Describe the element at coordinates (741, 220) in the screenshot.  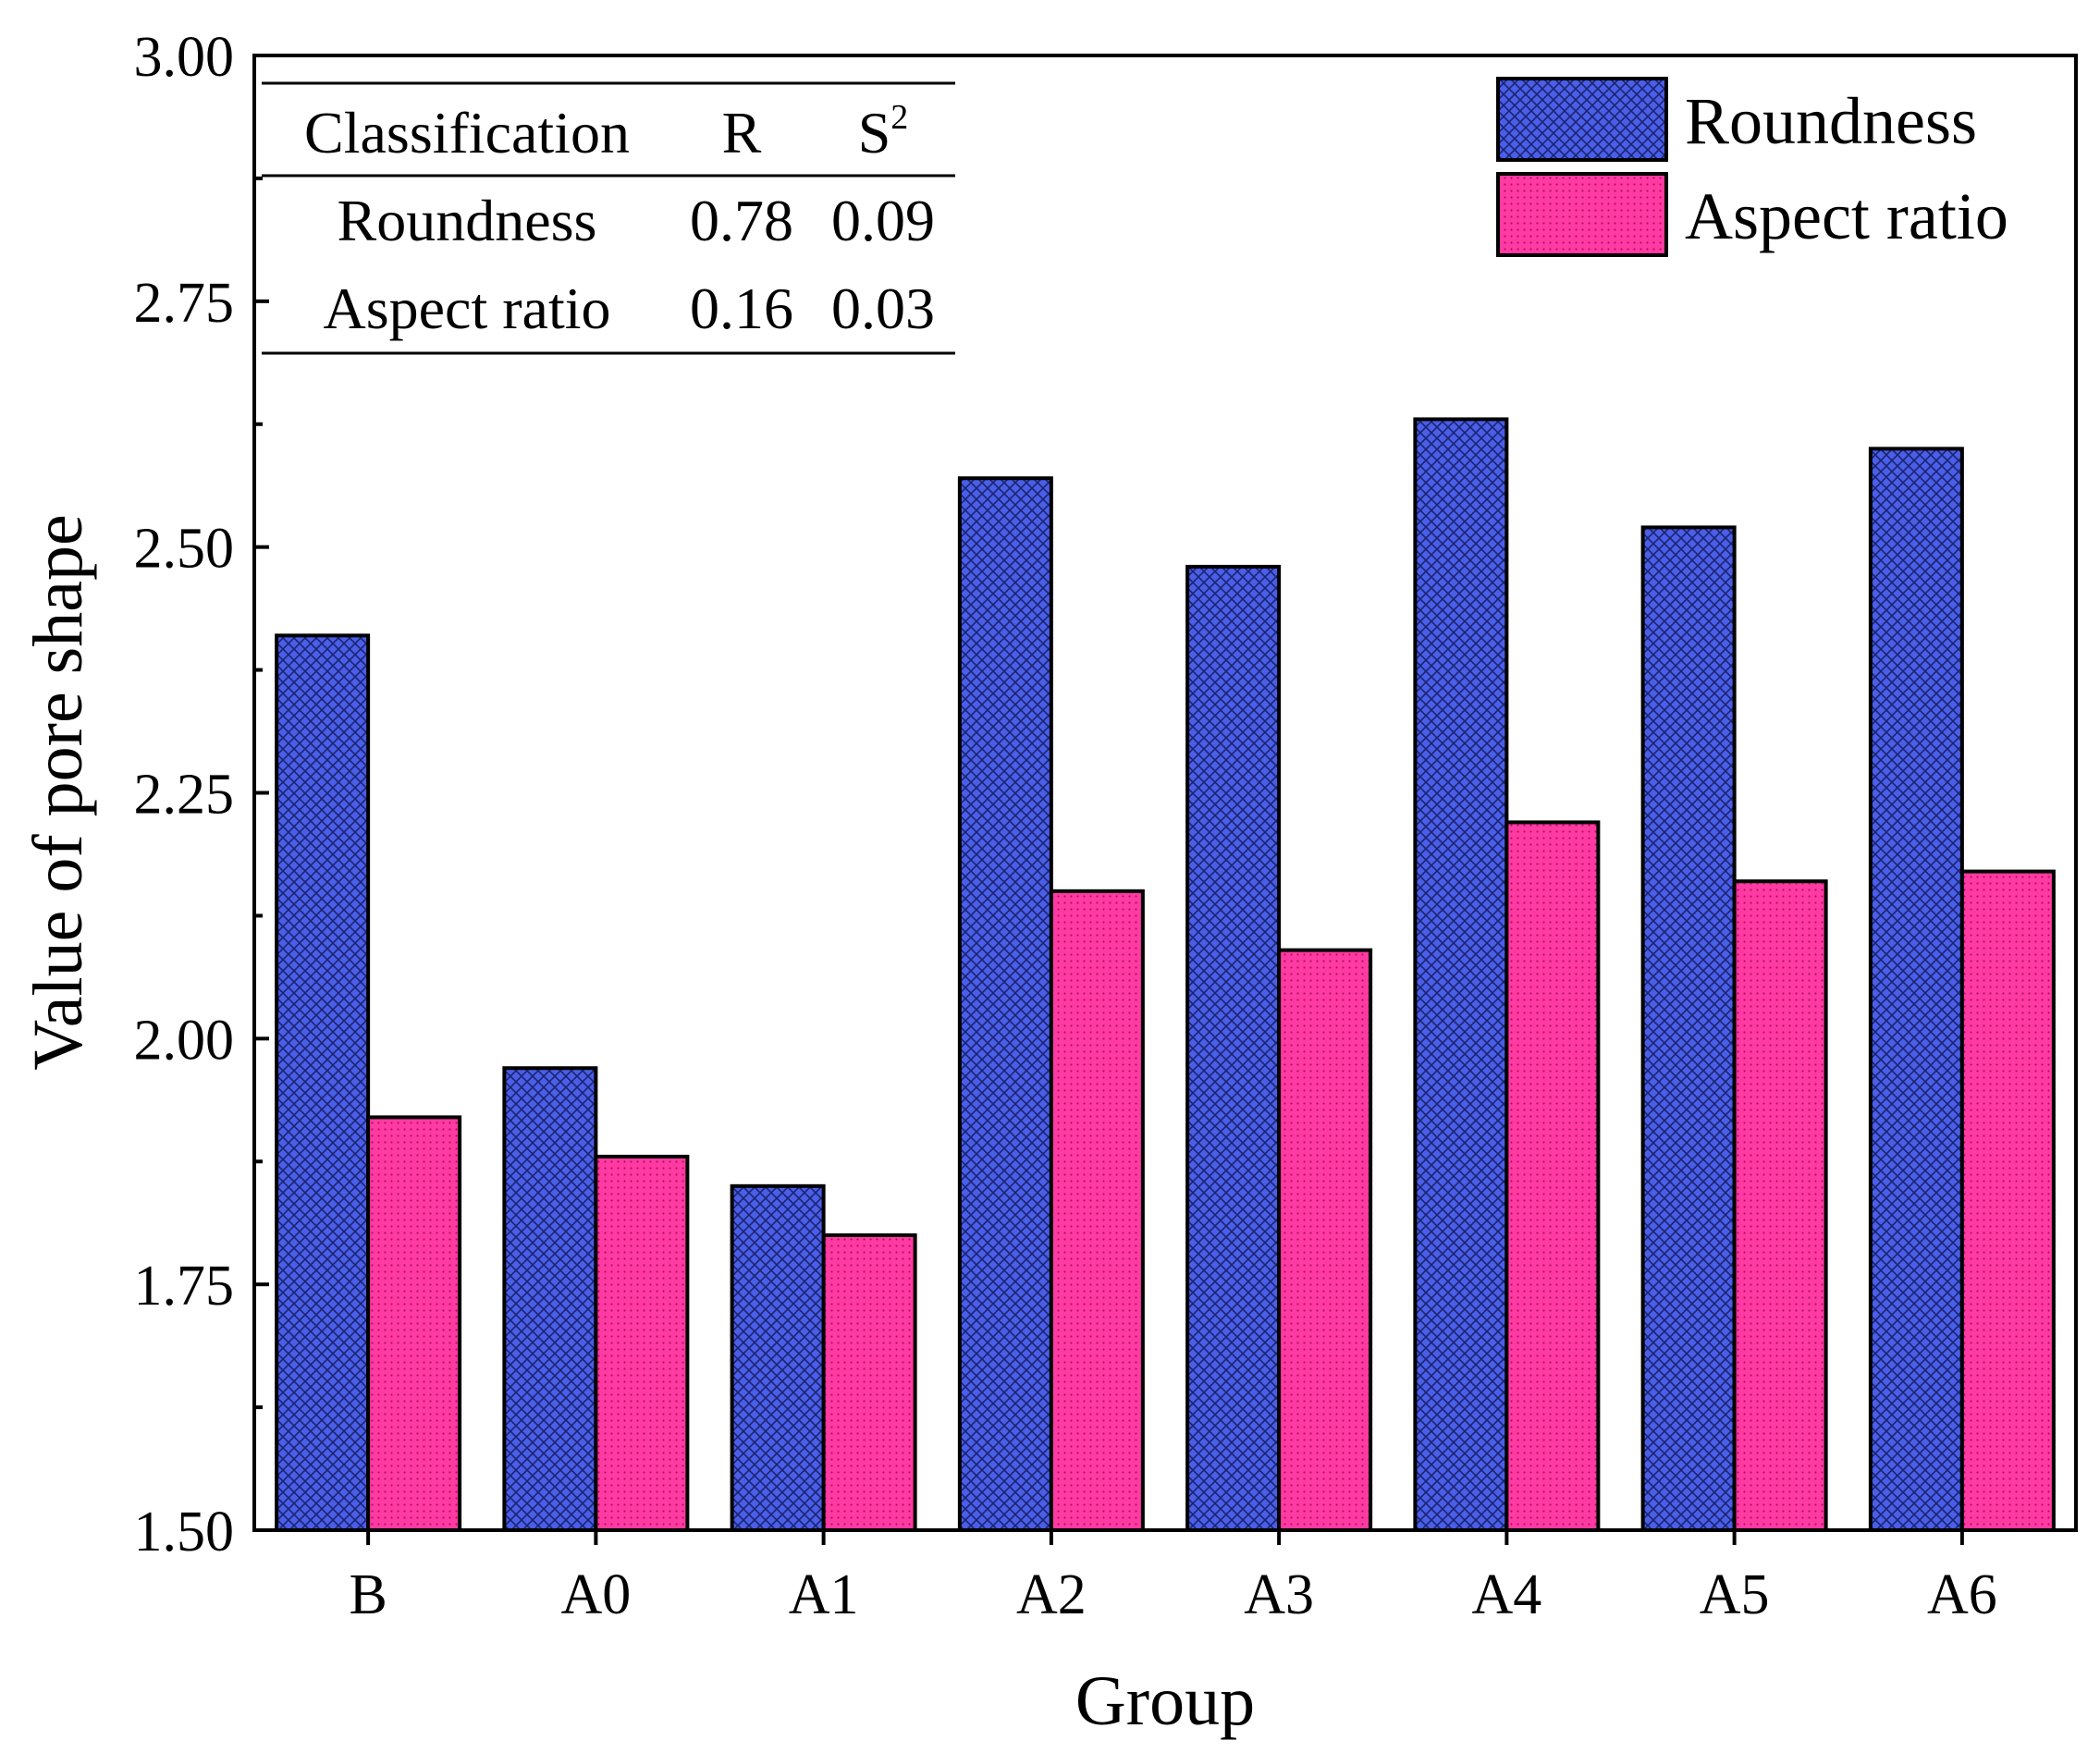
I see `table-cell-r: 0.78` at that location.